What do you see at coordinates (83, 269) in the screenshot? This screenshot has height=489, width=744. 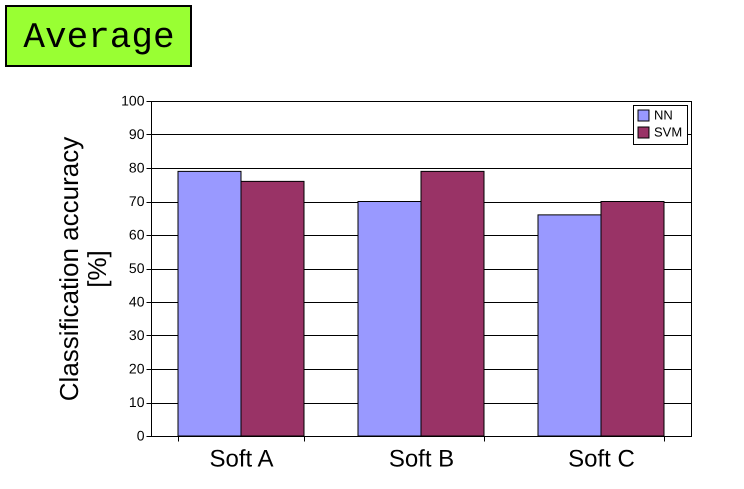 I see `y-axis-title: Classification accuracy [%]` at bounding box center [83, 269].